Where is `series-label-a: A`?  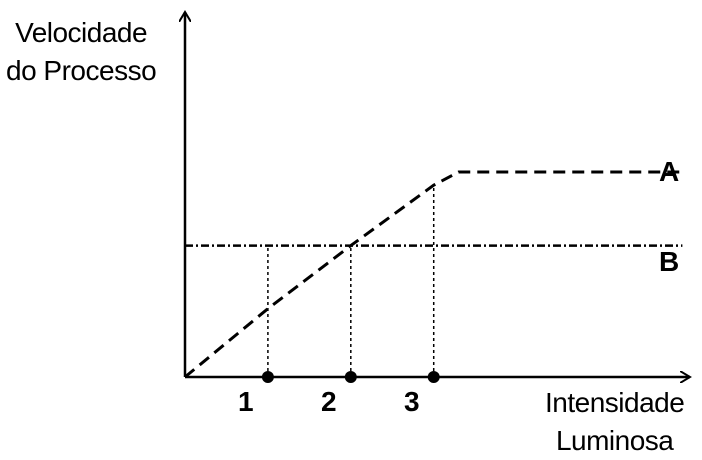 series-label-a: A is located at coordinates (669, 171).